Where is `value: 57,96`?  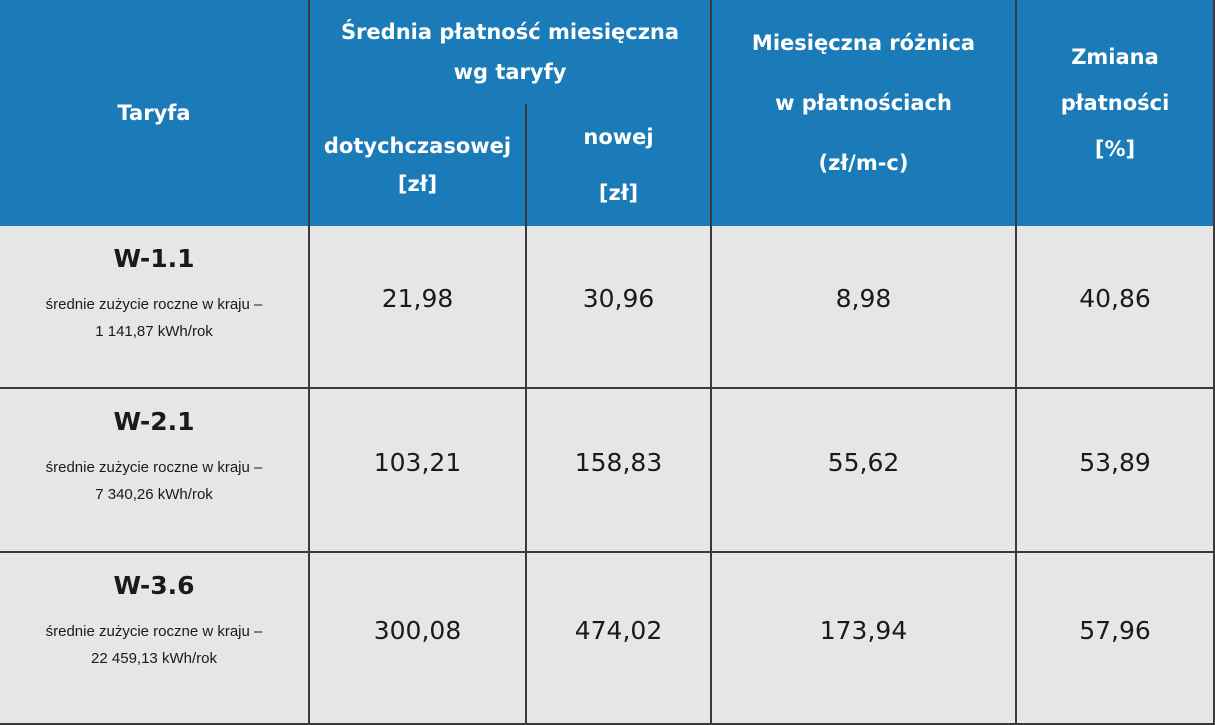 value: 57,96 is located at coordinates (1115, 630).